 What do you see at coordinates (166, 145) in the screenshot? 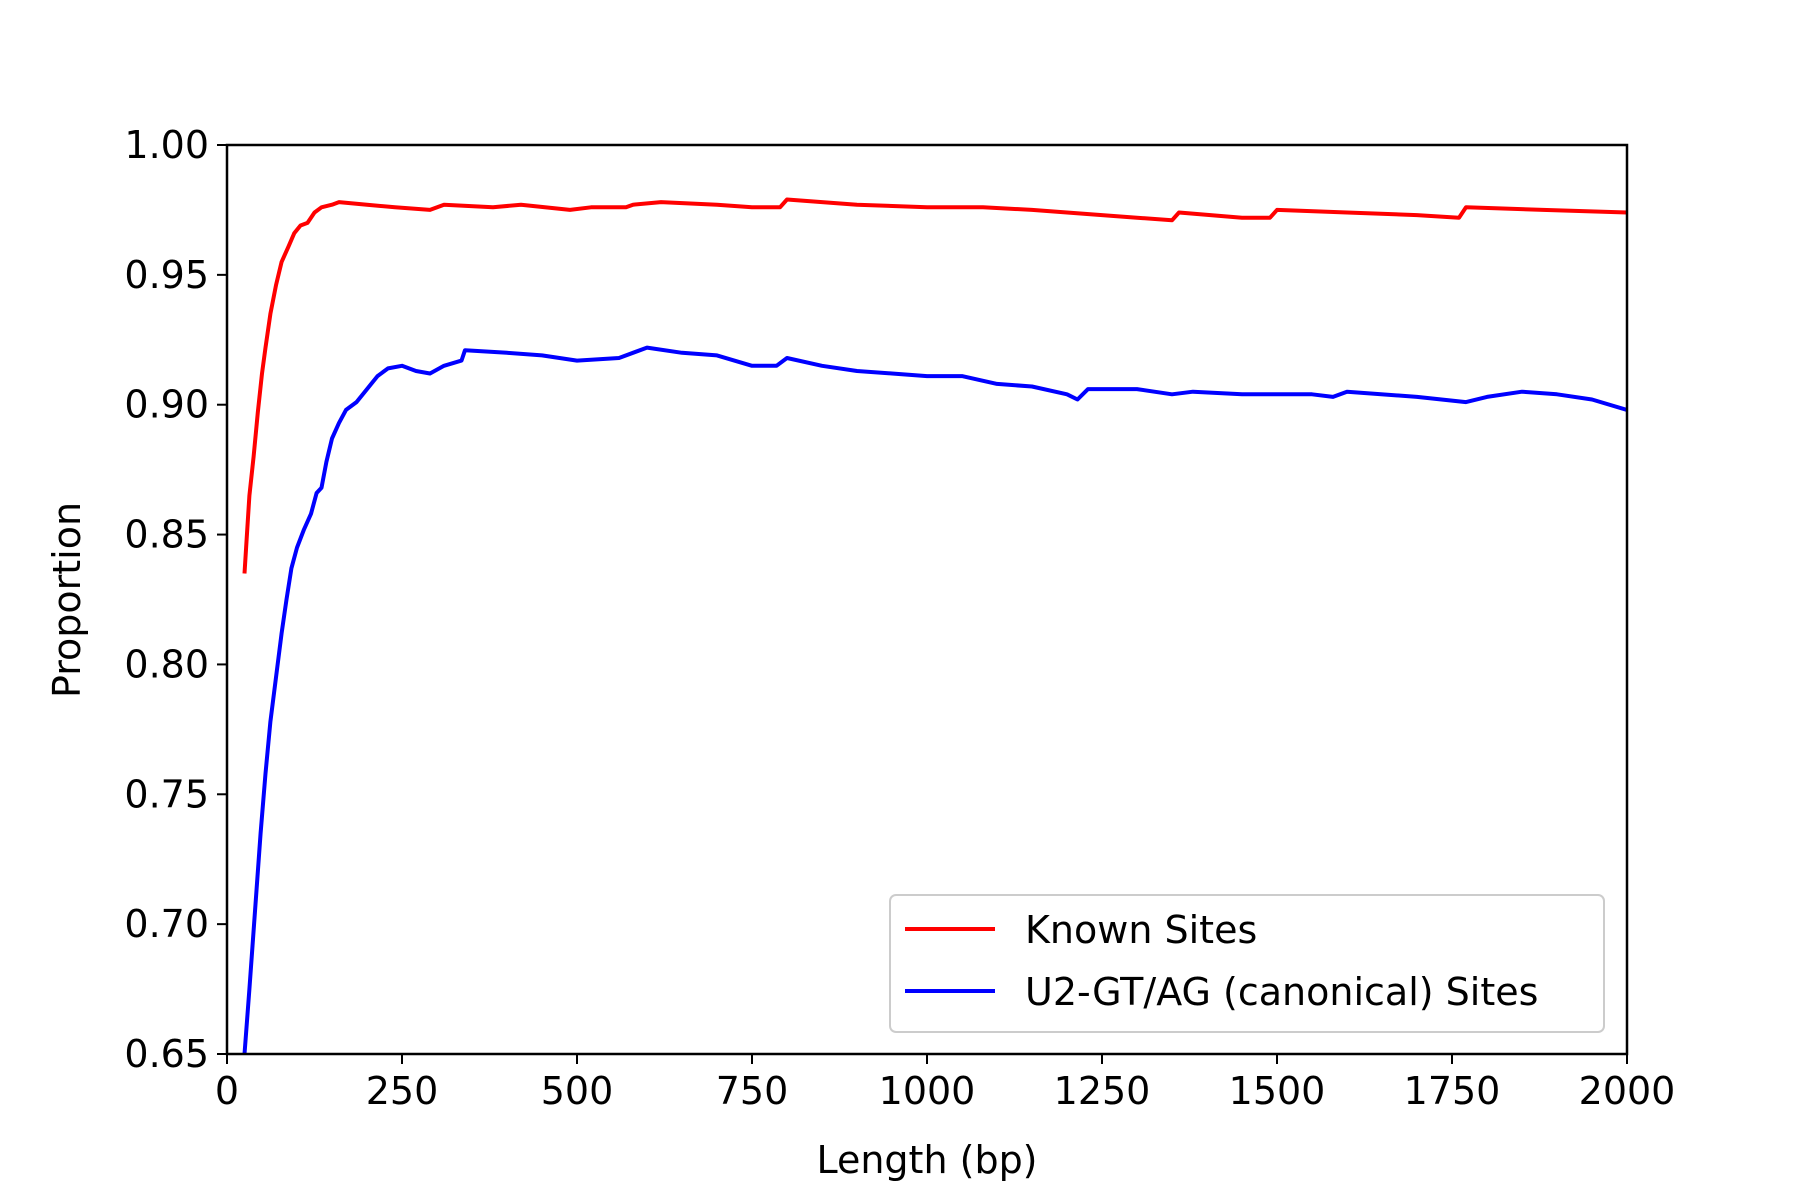
I see `y-tick-label: 1.00` at bounding box center [166, 145].